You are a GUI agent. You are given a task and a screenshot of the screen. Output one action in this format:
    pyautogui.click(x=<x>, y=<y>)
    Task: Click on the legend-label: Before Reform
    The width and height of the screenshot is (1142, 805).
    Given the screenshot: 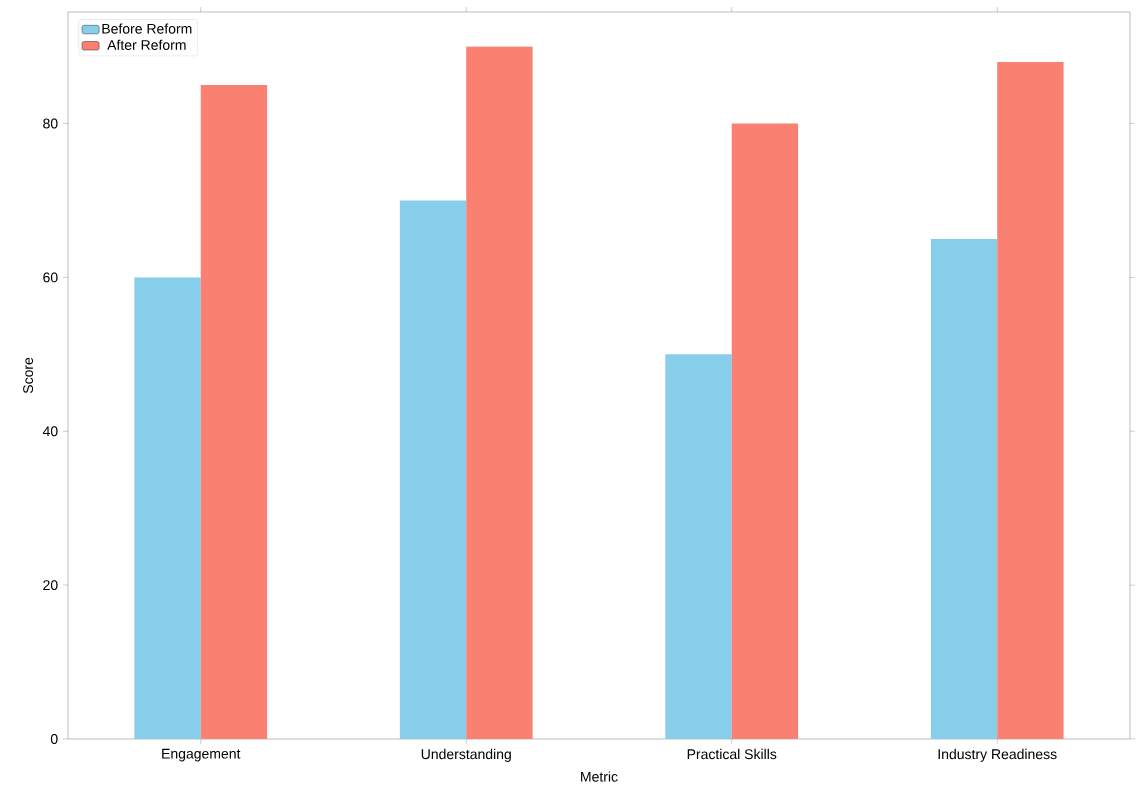 What is the action you would take?
    pyautogui.click(x=147, y=28)
    